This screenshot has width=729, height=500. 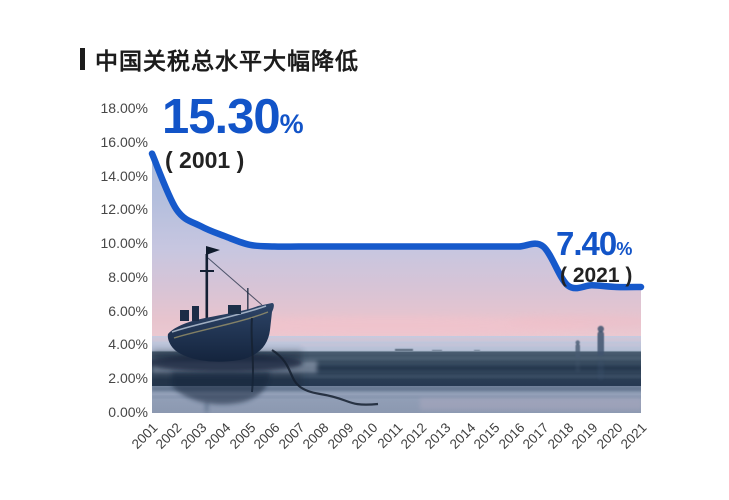 I want to click on figure-2-reflection, so click(x=577, y=366).